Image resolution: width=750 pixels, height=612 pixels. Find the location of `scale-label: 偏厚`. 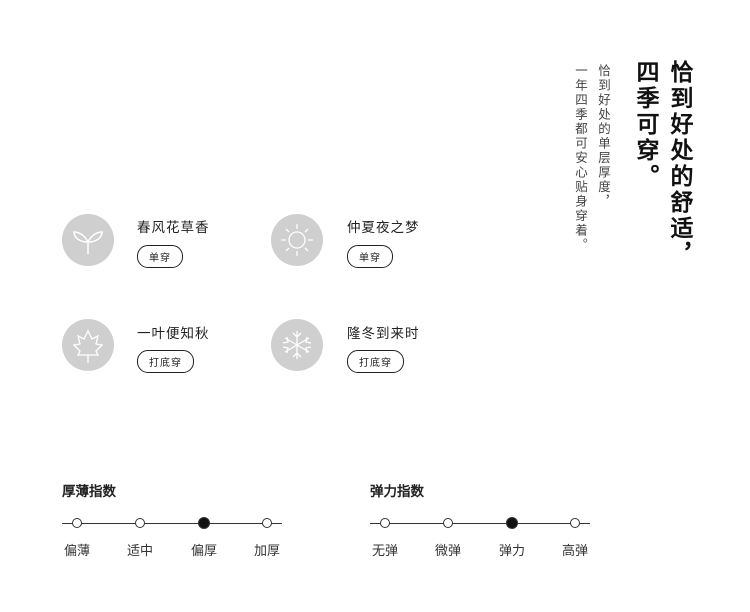

scale-label: 偏厚 is located at coordinates (204, 551).